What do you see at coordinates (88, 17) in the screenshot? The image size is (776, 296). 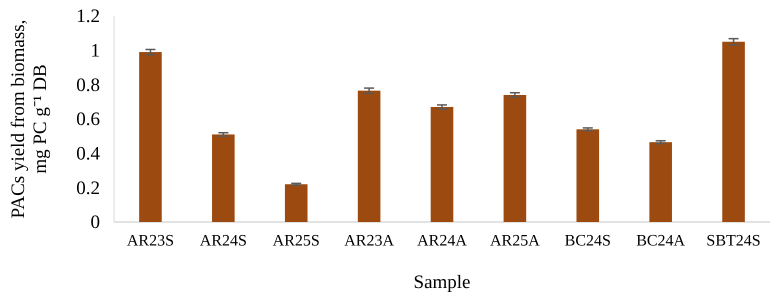 I see `y-tick-label: 1.2` at bounding box center [88, 17].